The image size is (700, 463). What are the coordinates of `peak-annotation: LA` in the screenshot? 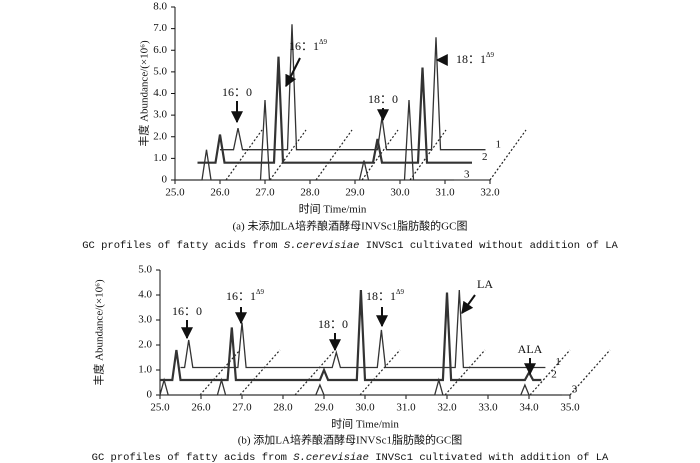 It's located at (485, 284).